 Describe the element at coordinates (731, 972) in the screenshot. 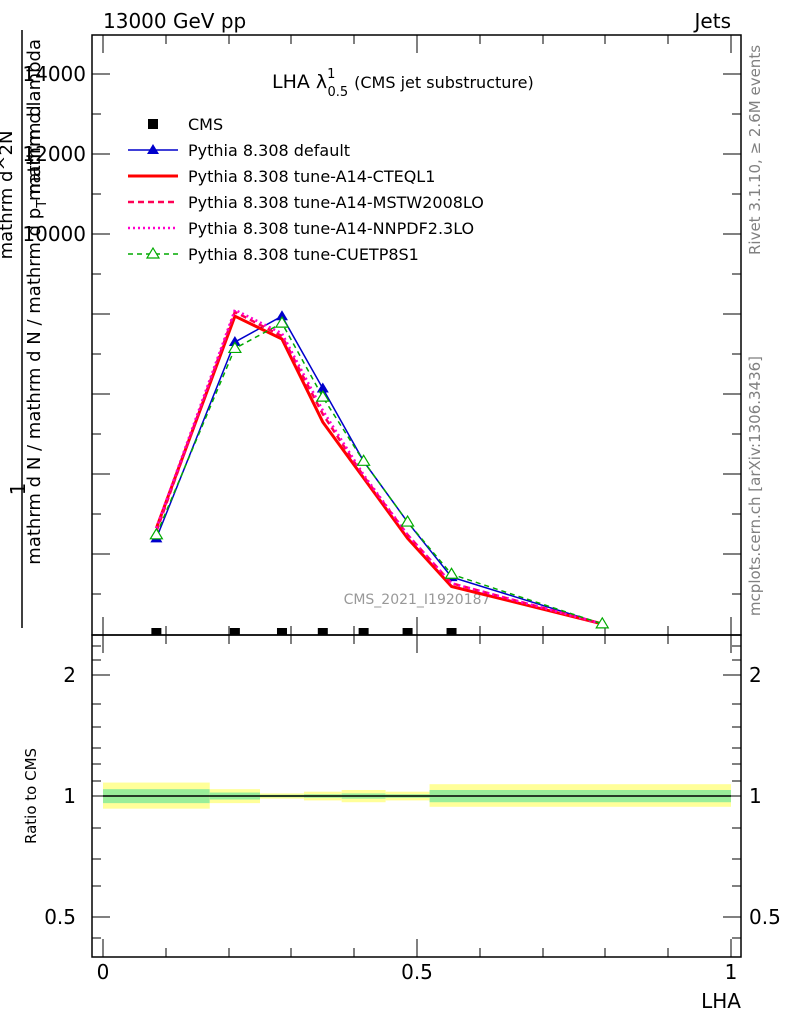

I see `xtick-label: 1` at that location.